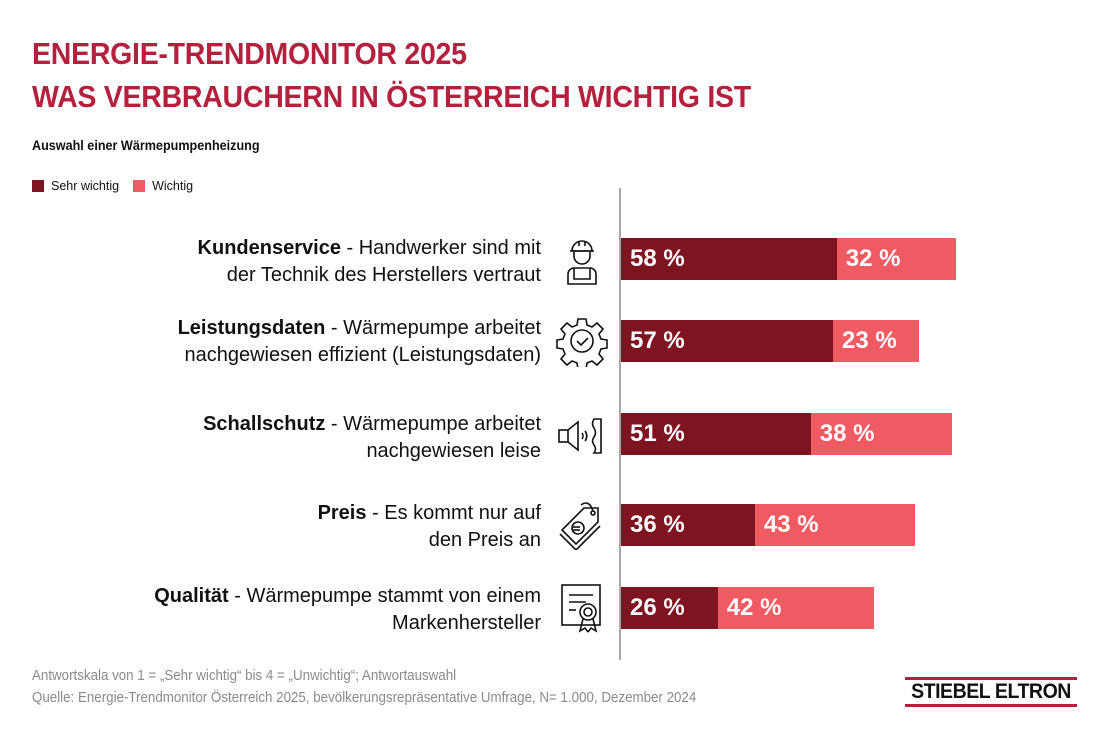 This screenshot has width=1109, height=738. I want to click on data-label: 23 %, so click(869, 340).